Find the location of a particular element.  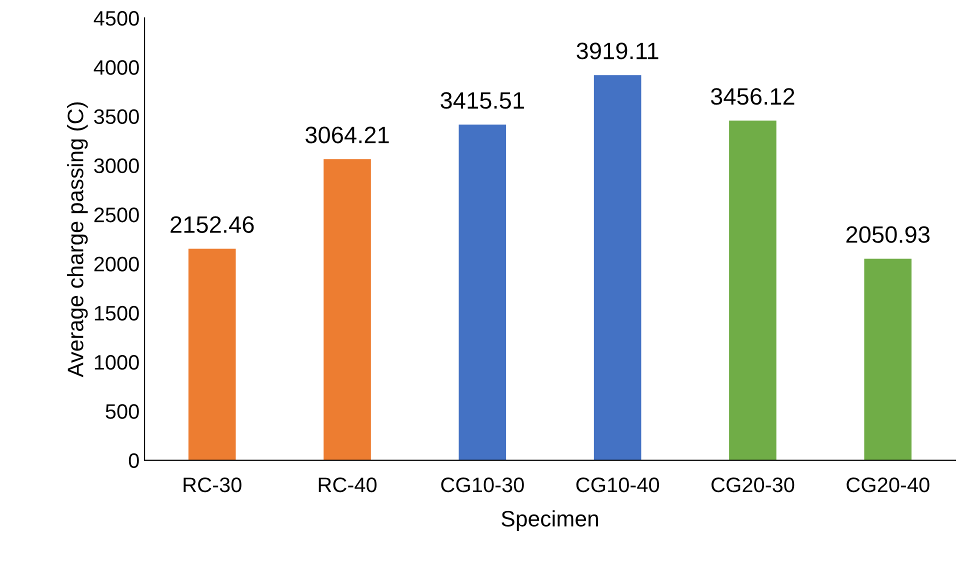

data-label: 3919.11 is located at coordinates (617, 51).